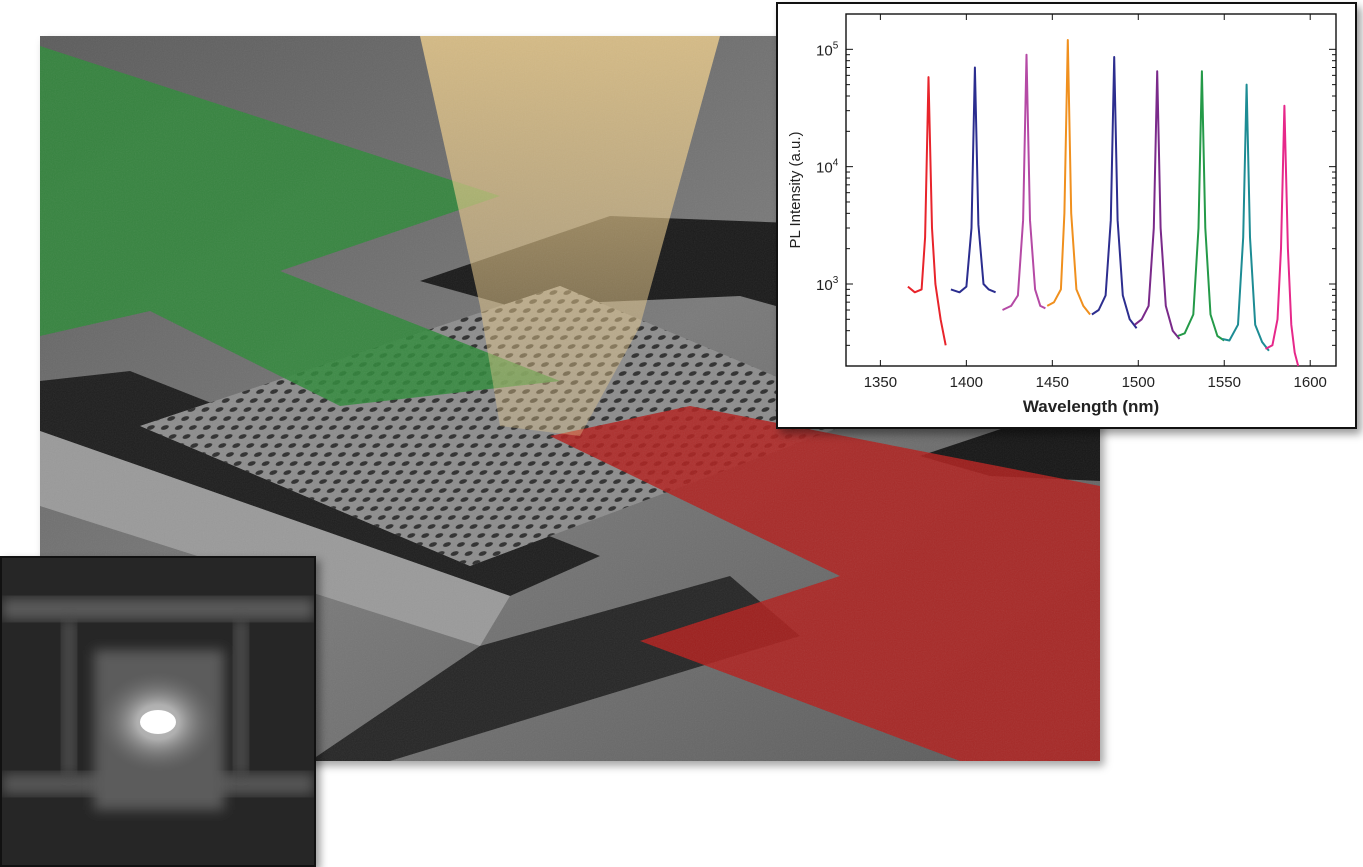  What do you see at coordinates (158, 722) in the screenshot?
I see `mode-spot` at bounding box center [158, 722].